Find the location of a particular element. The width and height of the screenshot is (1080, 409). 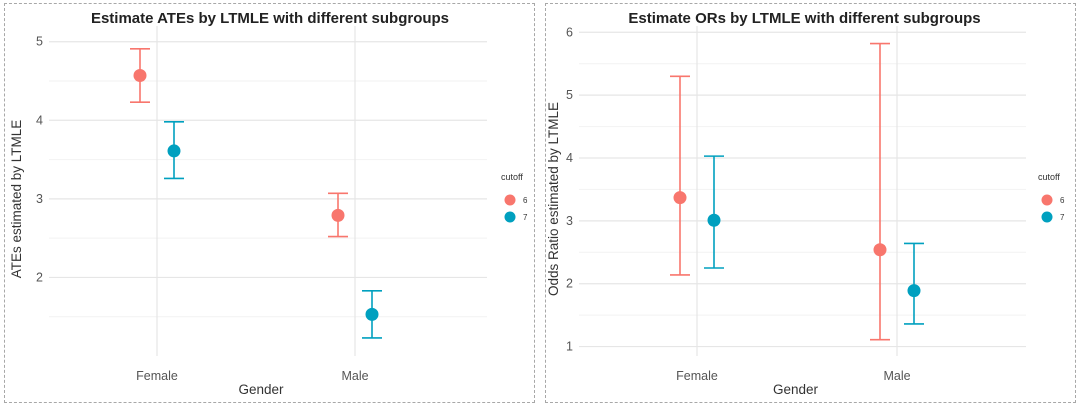

y-axis-title: Odds Ratio estimated by LTMLE is located at coordinates (553, 199).